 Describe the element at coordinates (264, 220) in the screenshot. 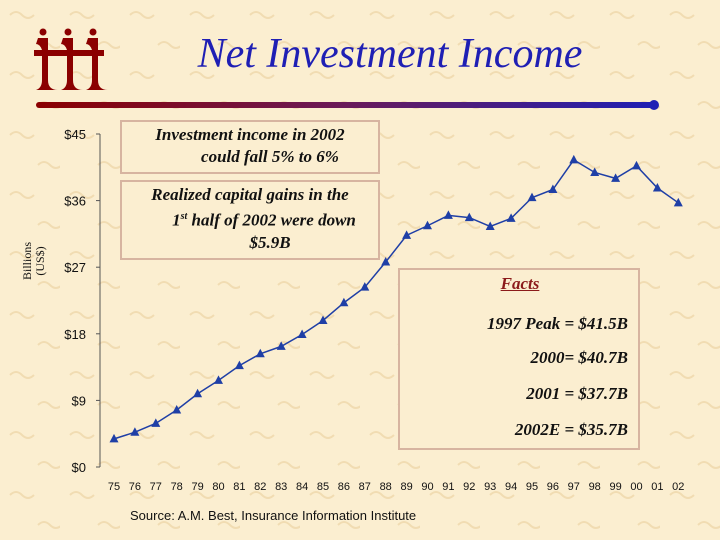

I see `callout-line: 1st half of 2002 were down` at that location.